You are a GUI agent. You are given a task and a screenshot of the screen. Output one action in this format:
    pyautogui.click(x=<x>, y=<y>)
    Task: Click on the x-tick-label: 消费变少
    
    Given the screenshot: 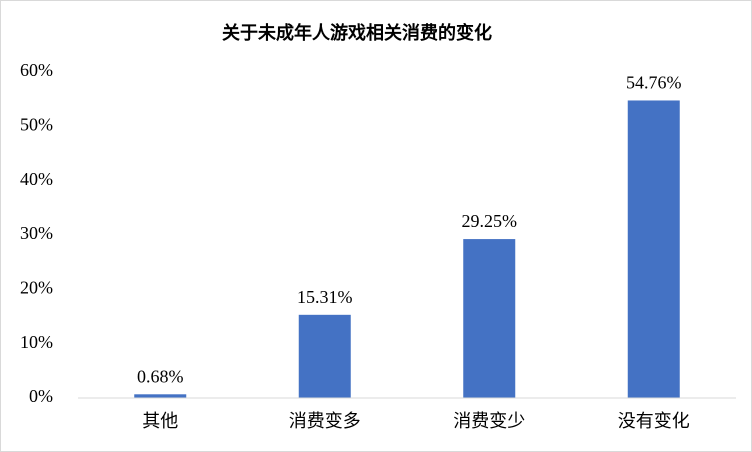 What is the action you would take?
    pyautogui.click(x=489, y=421)
    